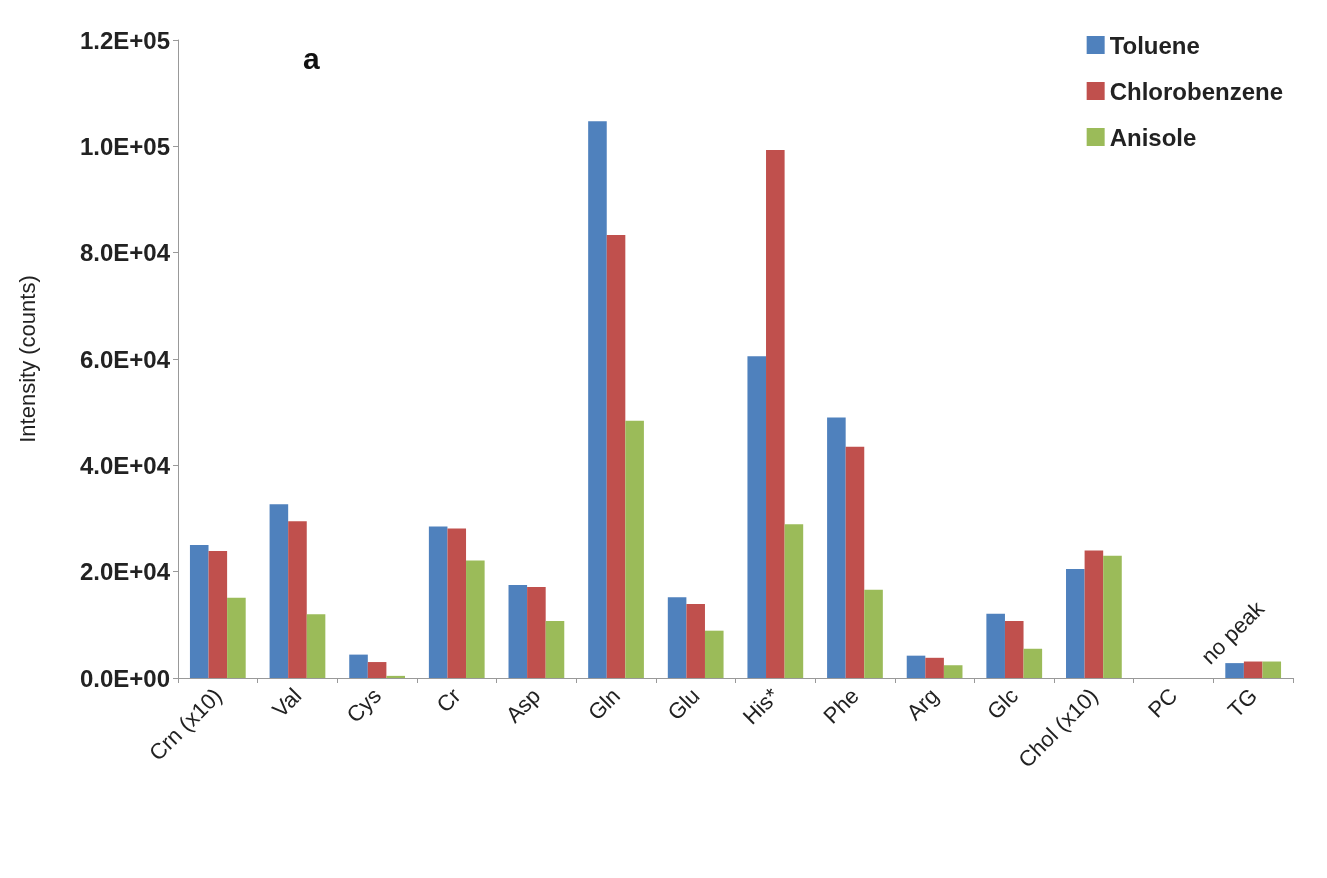 The width and height of the screenshot is (1327, 878). What do you see at coordinates (125, 359) in the screenshot?
I see `y-tick-label: 6.0E+04` at bounding box center [125, 359].